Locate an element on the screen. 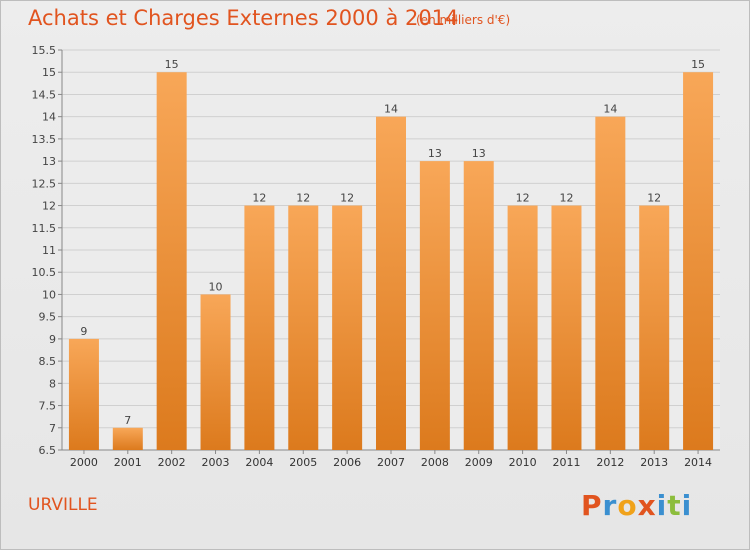  x-tick-label: 2004 is located at coordinates (259, 462).